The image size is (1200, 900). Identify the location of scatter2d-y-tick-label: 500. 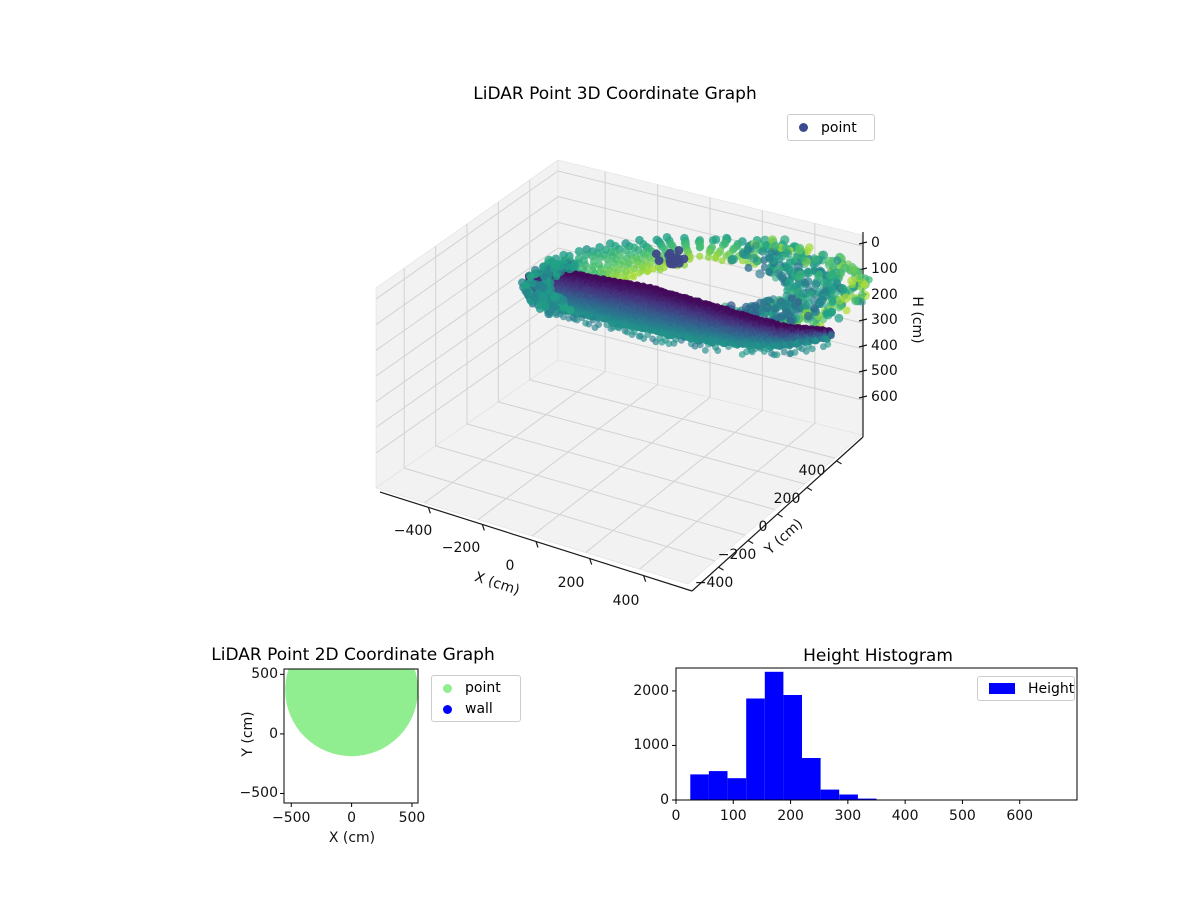
(264, 674).